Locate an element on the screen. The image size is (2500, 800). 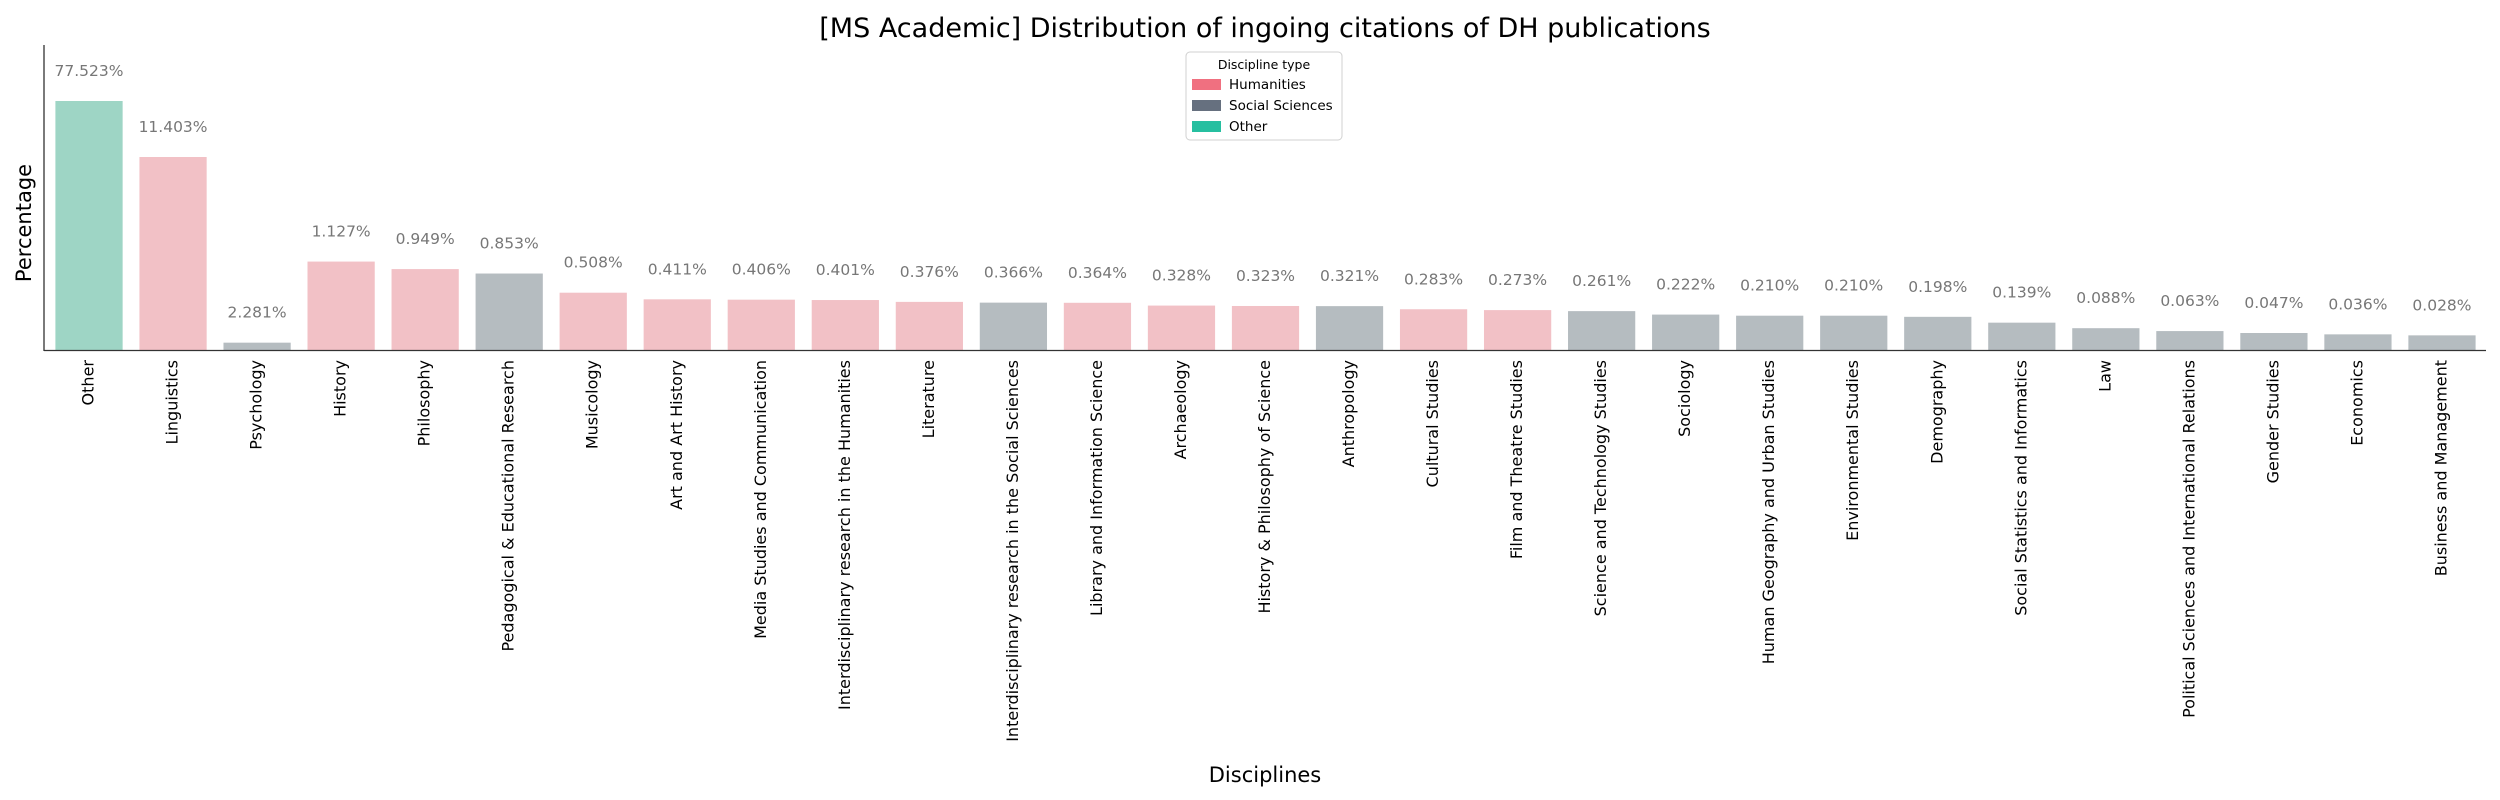
legend-frame is located at coordinates (1264, 96).